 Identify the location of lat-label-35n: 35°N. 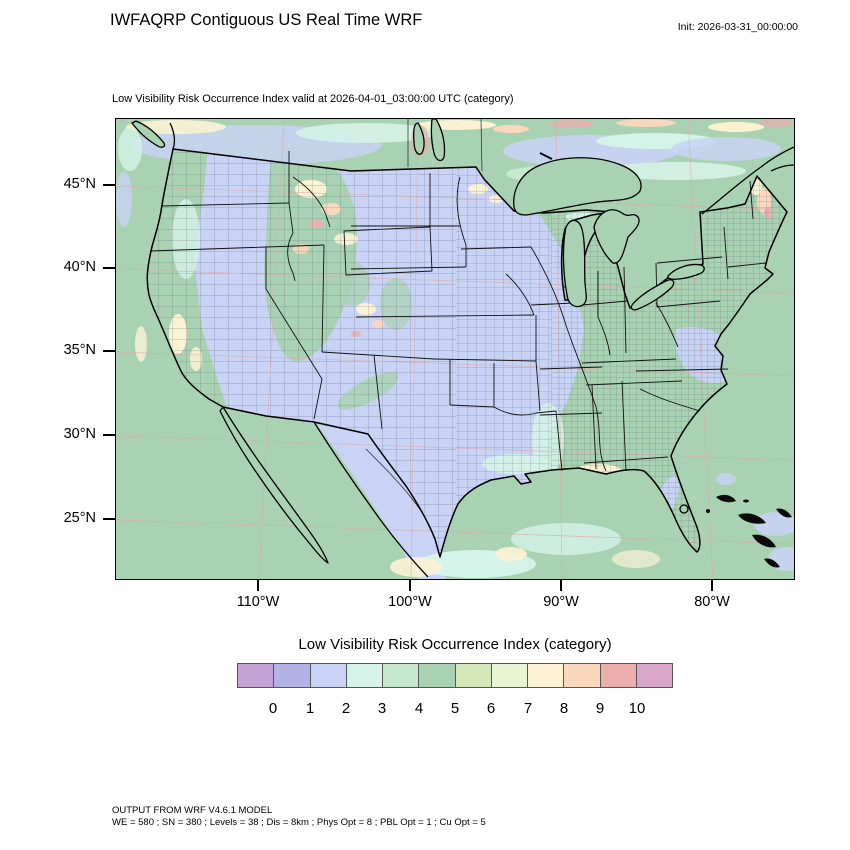
(79, 350).